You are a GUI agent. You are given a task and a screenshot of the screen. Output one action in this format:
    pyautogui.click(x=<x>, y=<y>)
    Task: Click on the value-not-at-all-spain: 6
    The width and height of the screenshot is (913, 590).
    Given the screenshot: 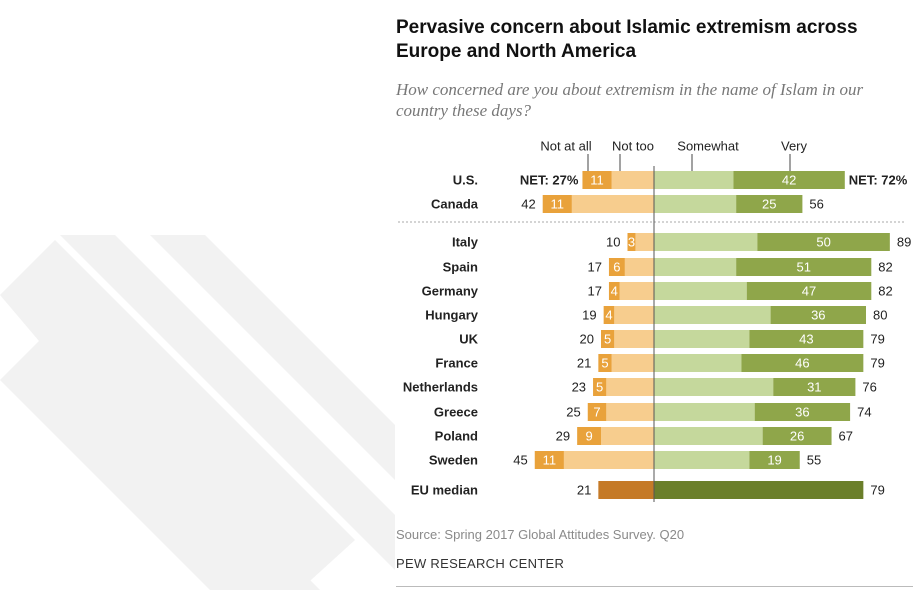 What is the action you would take?
    pyautogui.click(x=616, y=267)
    